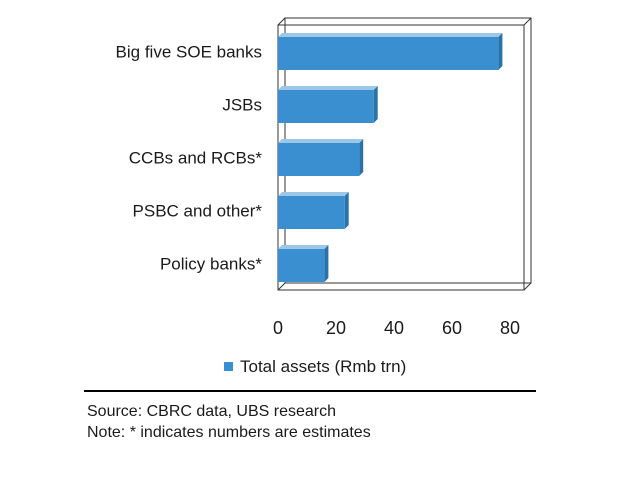  What do you see at coordinates (189, 52) in the screenshot?
I see `category-label: Big five SOE banks` at bounding box center [189, 52].